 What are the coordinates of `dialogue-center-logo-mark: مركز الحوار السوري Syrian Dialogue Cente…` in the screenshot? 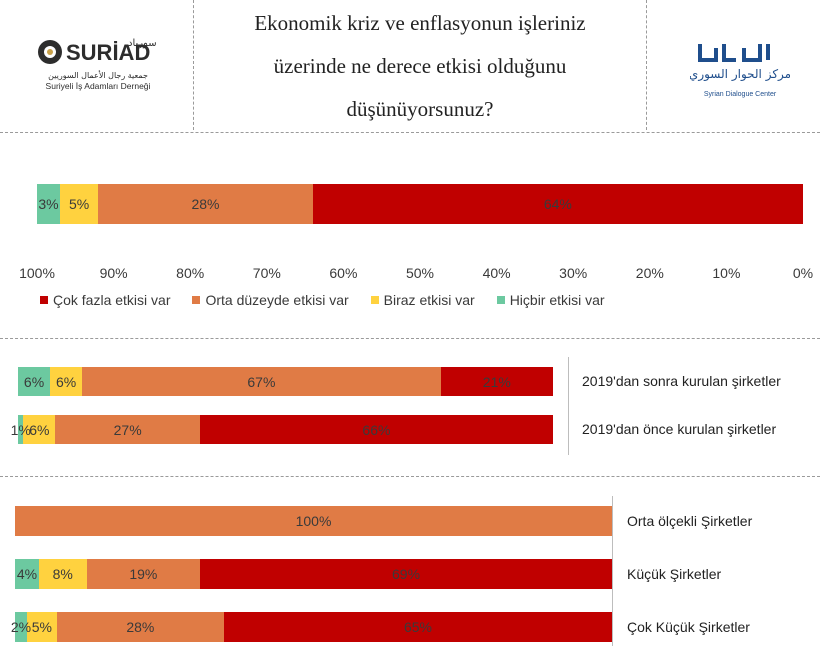 It's located at (740, 71).